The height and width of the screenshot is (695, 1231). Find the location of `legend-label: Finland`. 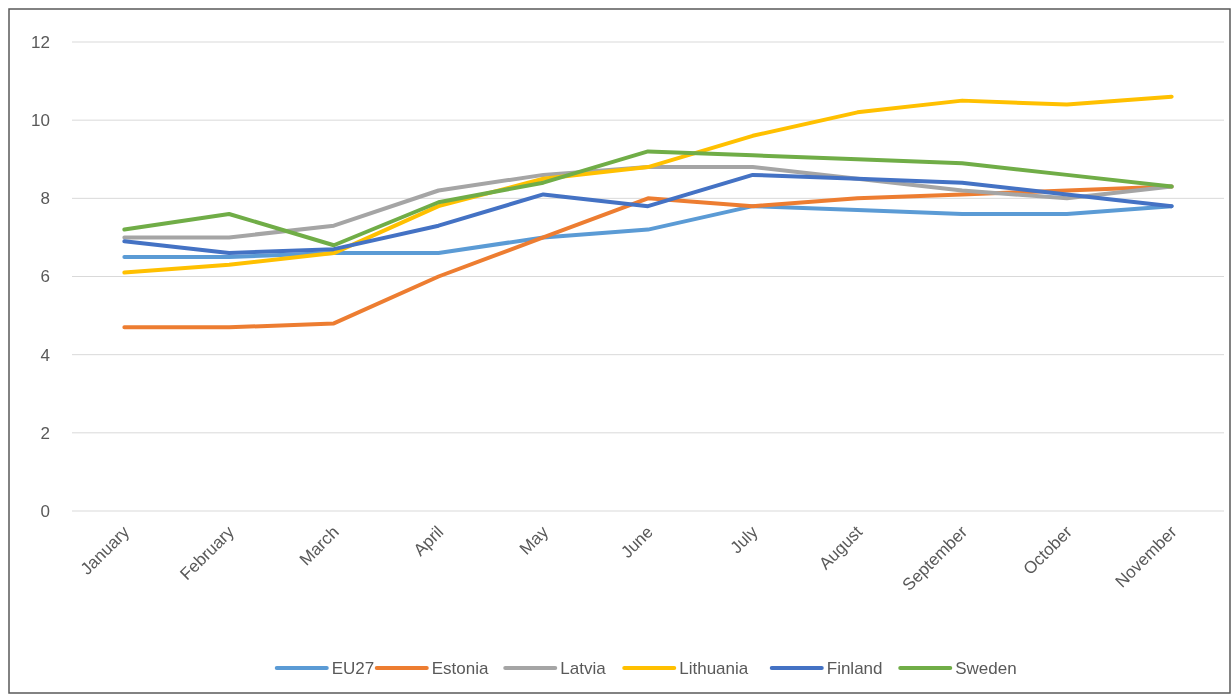

legend-label: Finland is located at coordinates (854, 668).